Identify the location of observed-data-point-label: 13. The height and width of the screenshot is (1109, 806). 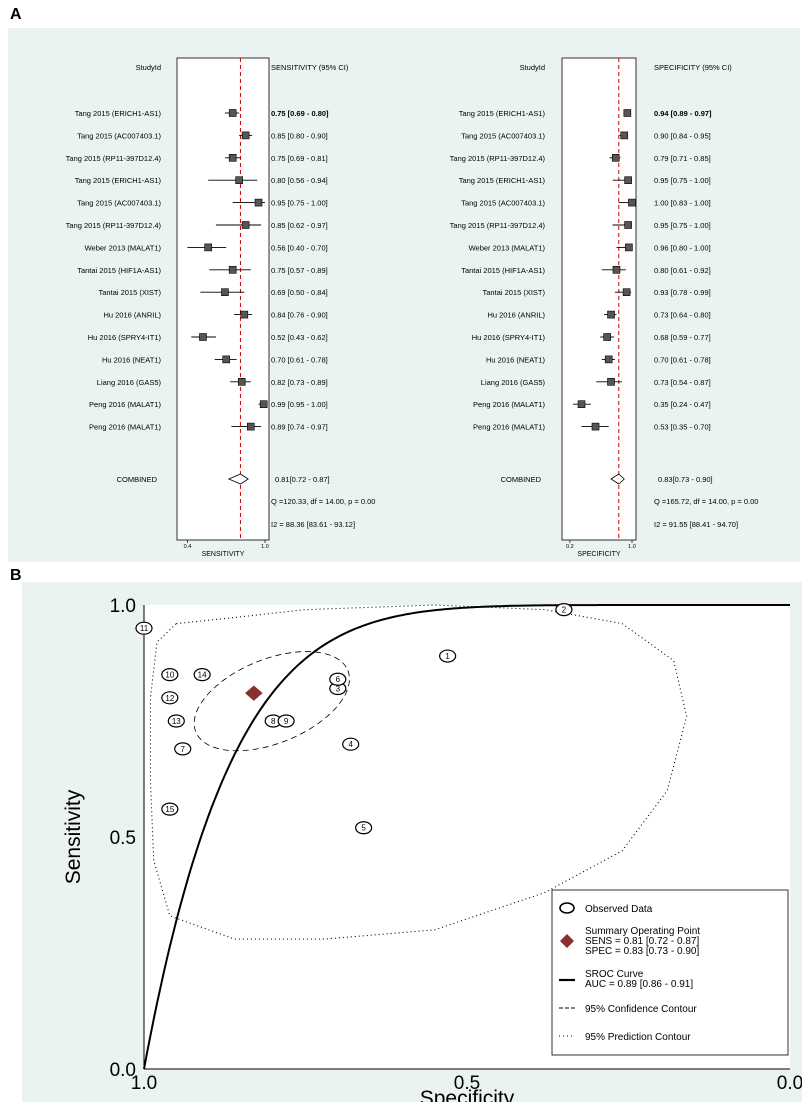
(176, 721).